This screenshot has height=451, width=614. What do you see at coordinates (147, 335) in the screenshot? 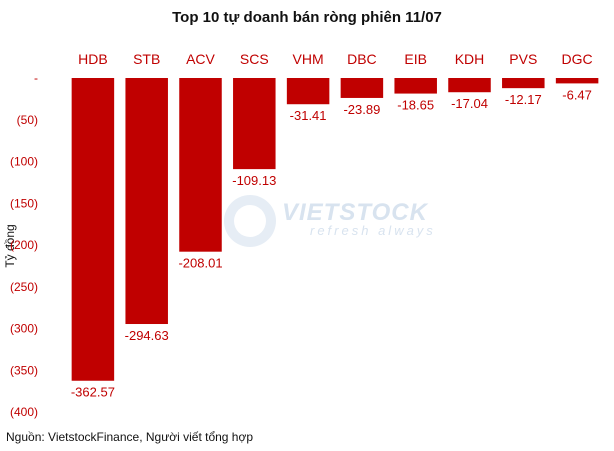
I see `value-label: -294.63` at bounding box center [147, 335].